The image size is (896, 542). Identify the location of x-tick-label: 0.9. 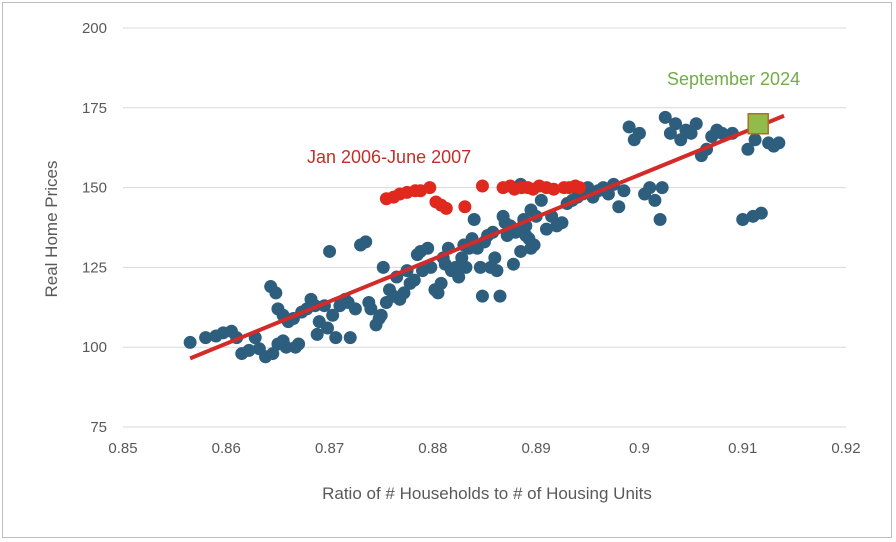
(639, 448).